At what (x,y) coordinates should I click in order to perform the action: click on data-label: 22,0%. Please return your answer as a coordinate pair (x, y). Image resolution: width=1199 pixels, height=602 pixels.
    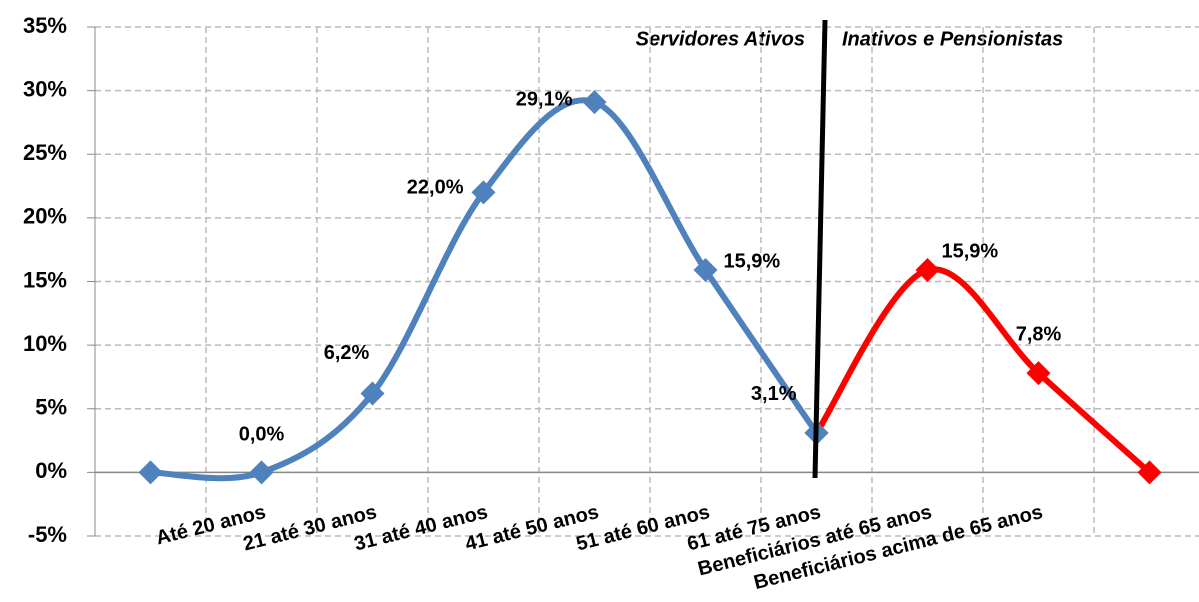
    Looking at the image, I should click on (435, 188).